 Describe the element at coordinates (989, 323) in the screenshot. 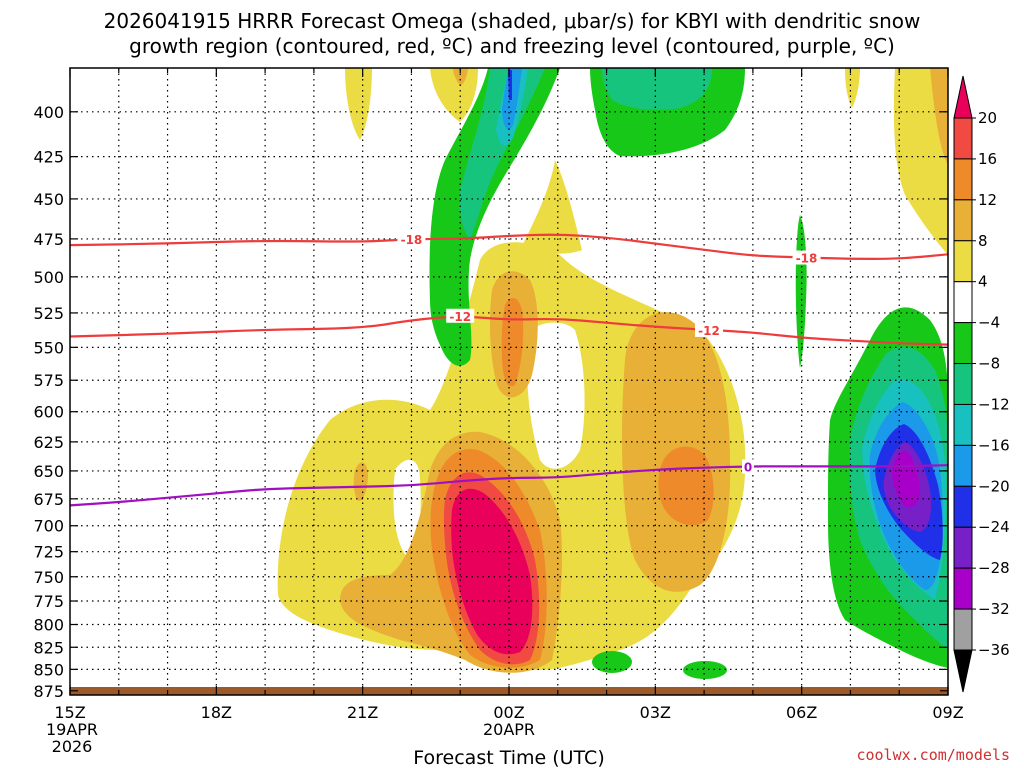

I see `colorbar-label: −4` at that location.